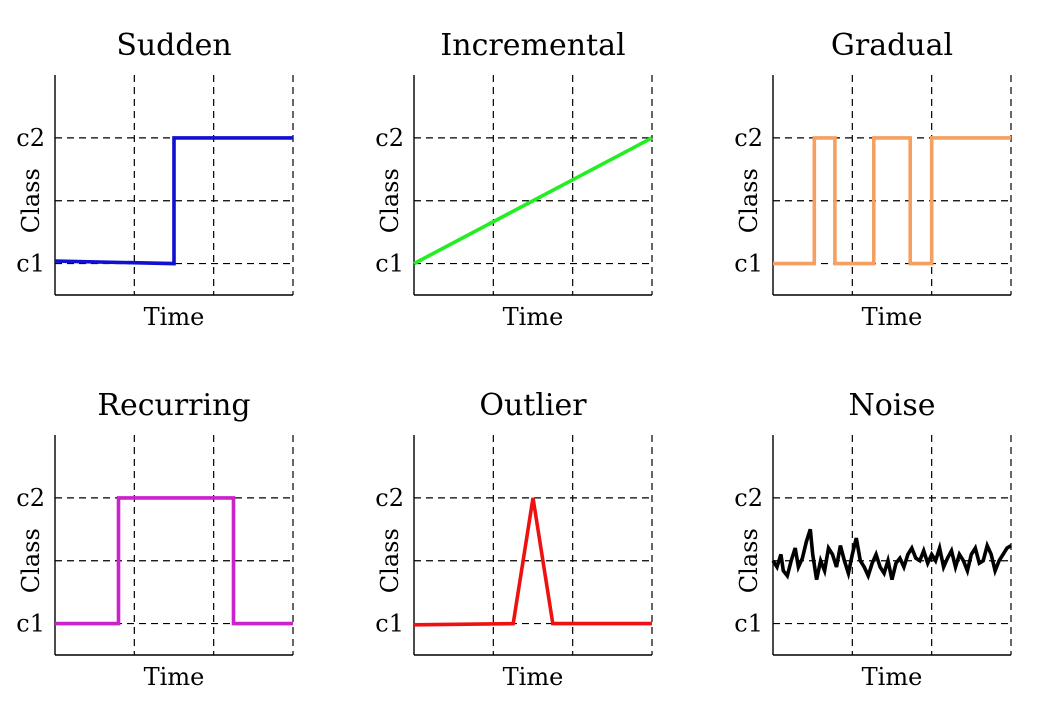  Describe the element at coordinates (533, 405) in the screenshot. I see `panel-title: Outlier` at that location.